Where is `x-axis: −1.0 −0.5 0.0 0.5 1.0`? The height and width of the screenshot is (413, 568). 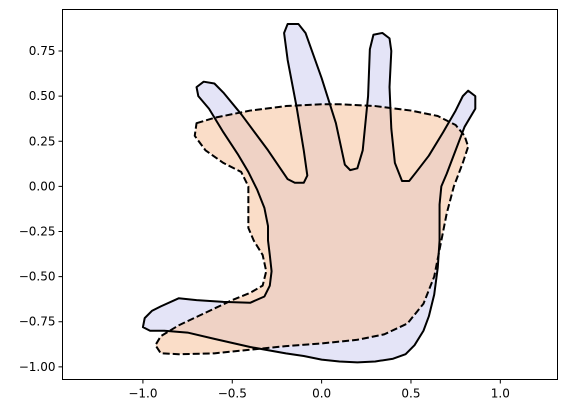
x-axis: −1.0 −0.5 0.0 0.5 1.0 is located at coordinates (319, 390).